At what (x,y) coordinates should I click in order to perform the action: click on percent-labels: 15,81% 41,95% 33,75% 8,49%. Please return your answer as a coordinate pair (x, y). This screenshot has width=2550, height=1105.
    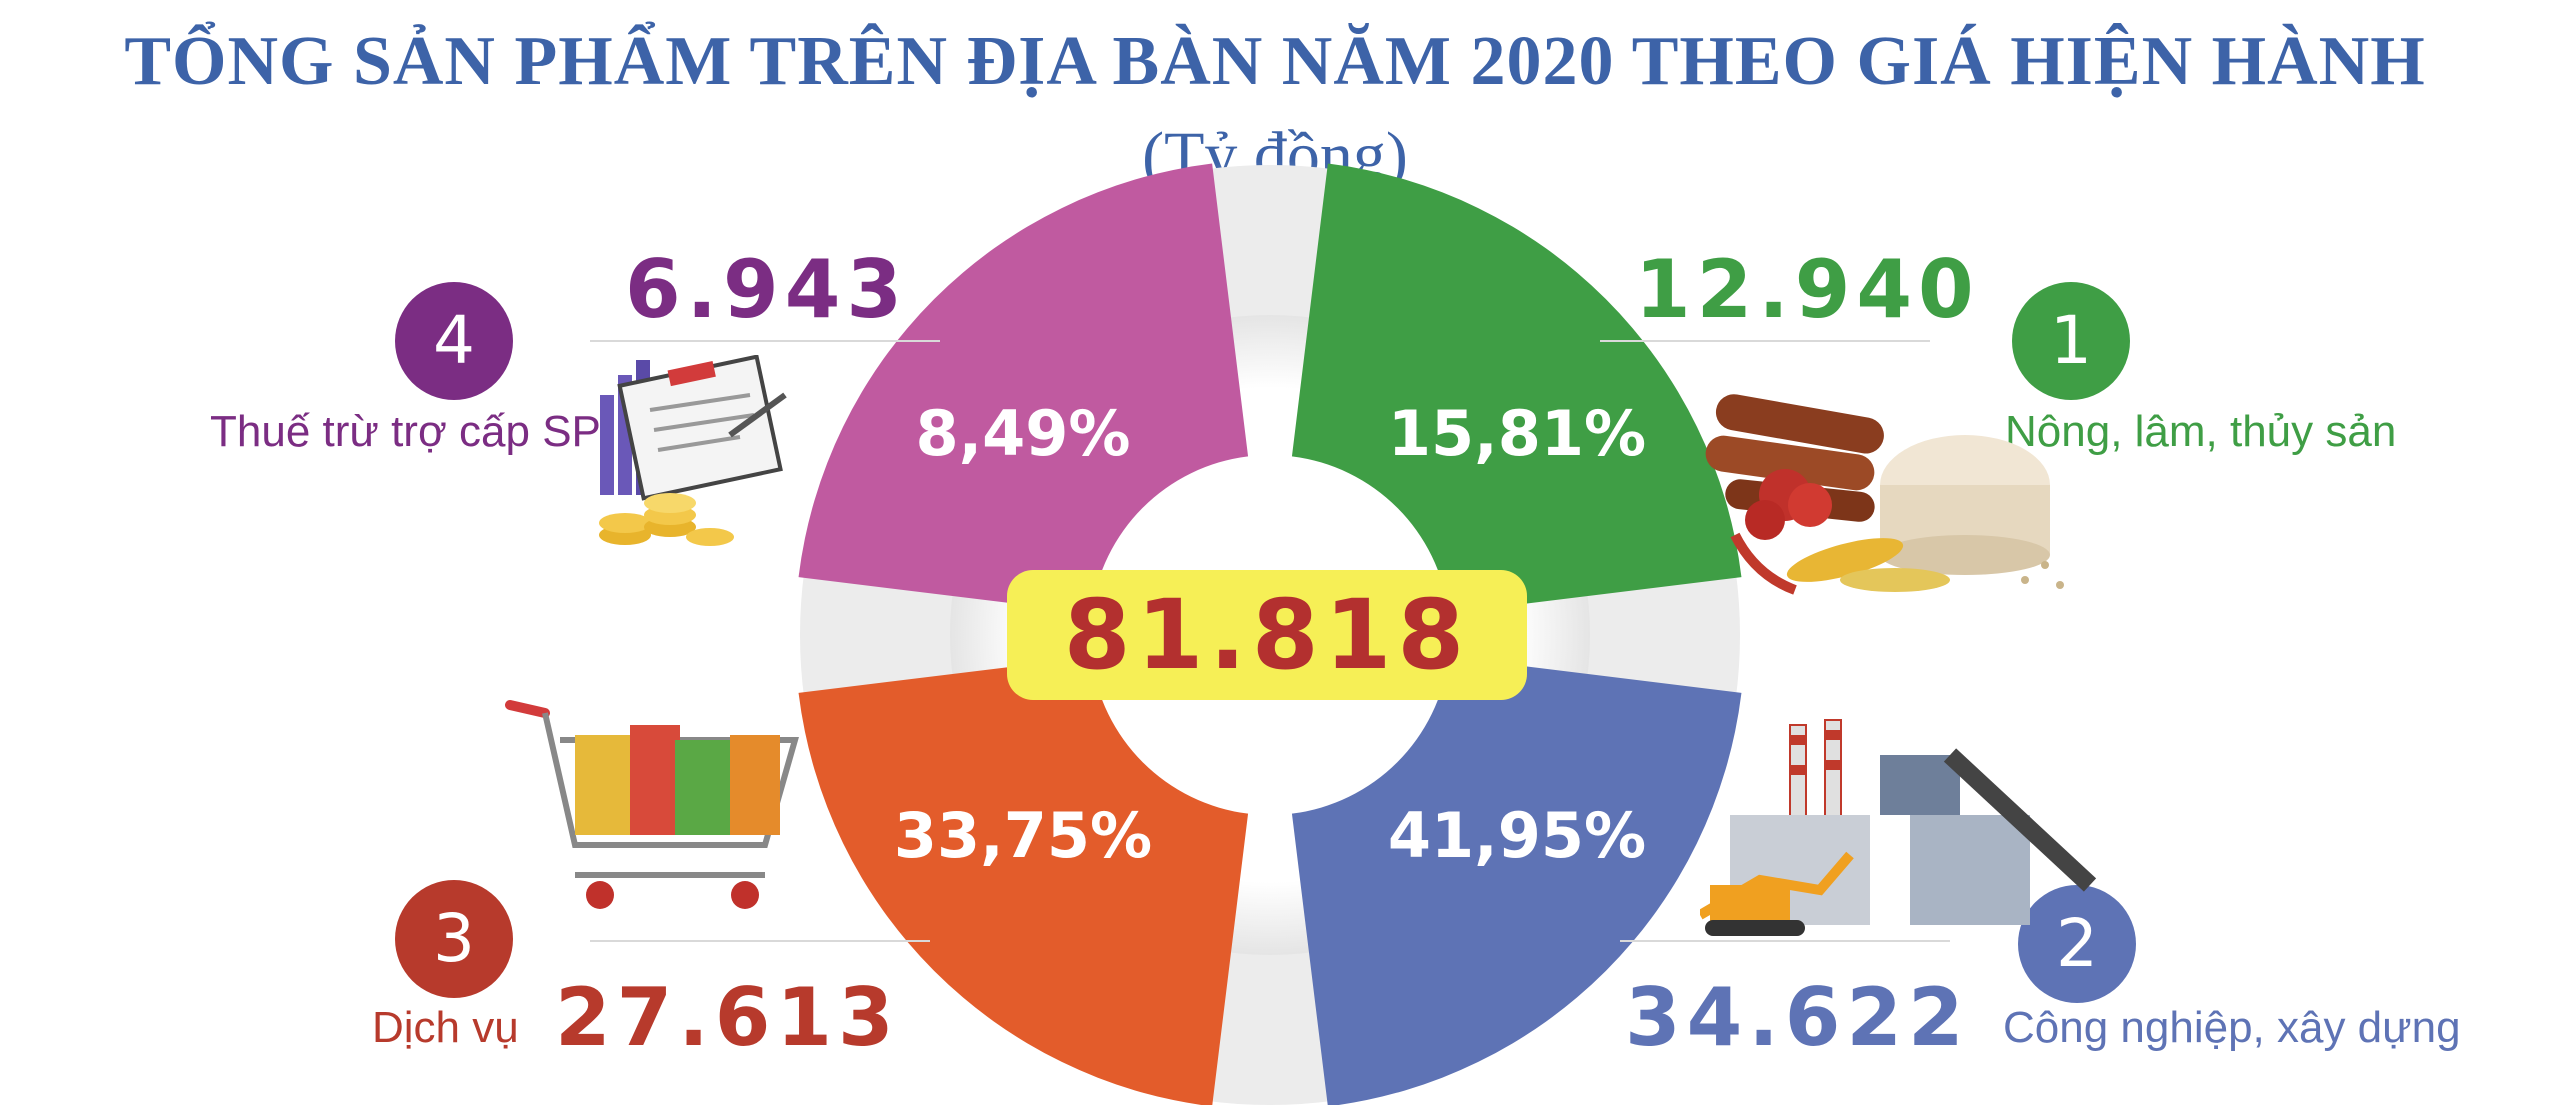
    Looking at the image, I should click on (1270, 634).